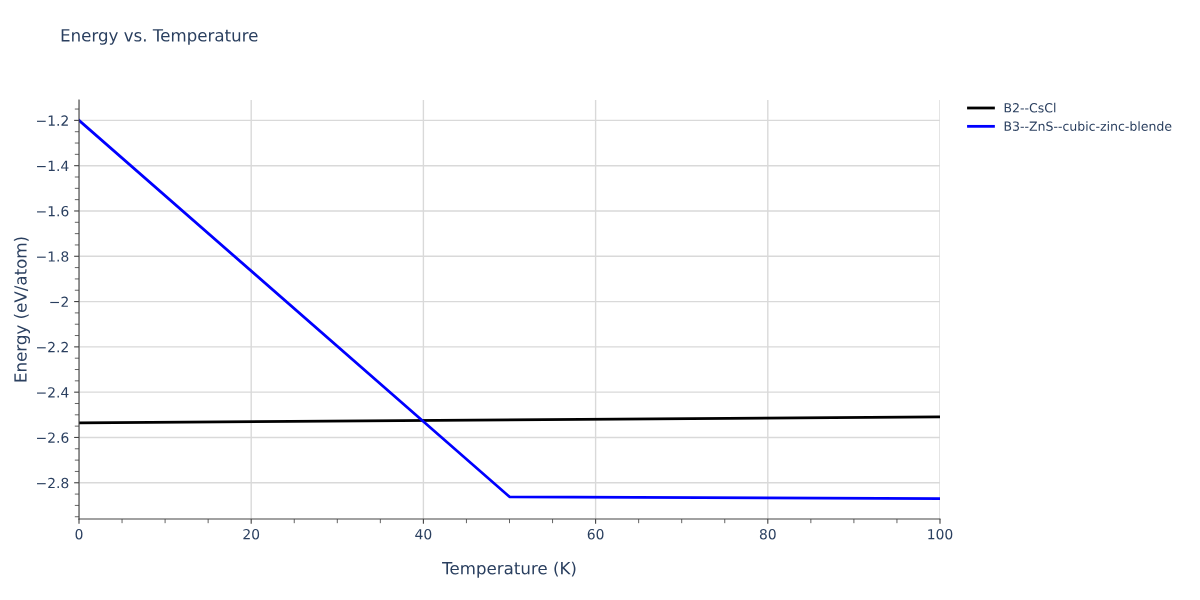 This screenshot has height=600, width=1200. I want to click on chart-title: Energy vs. Temperature, so click(159, 37).